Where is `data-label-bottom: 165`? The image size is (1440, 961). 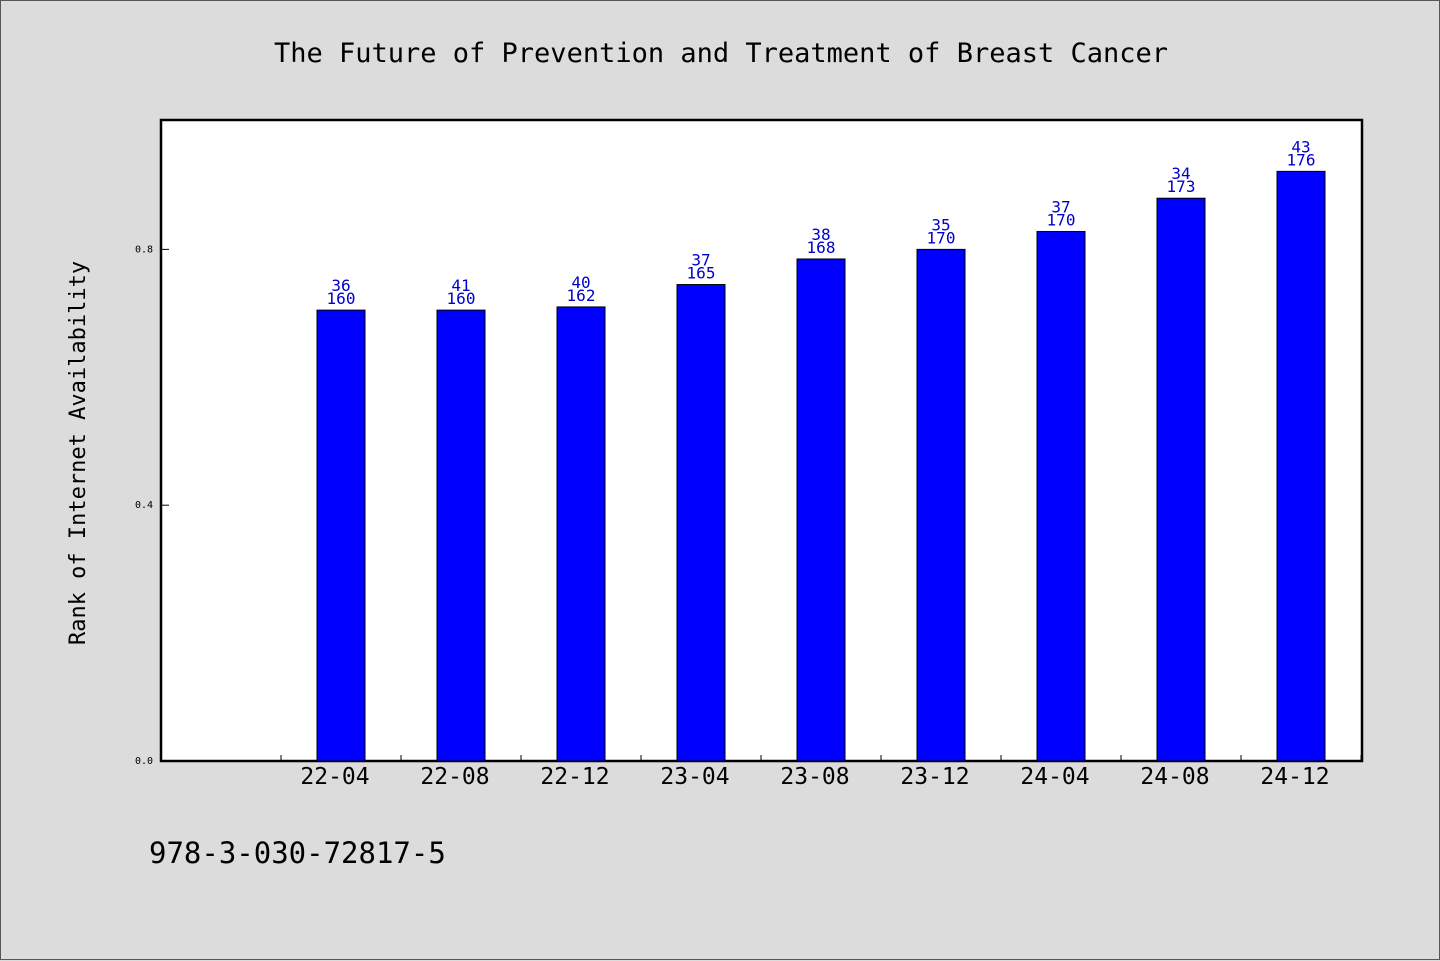
data-label-bottom: 165 is located at coordinates (701, 273).